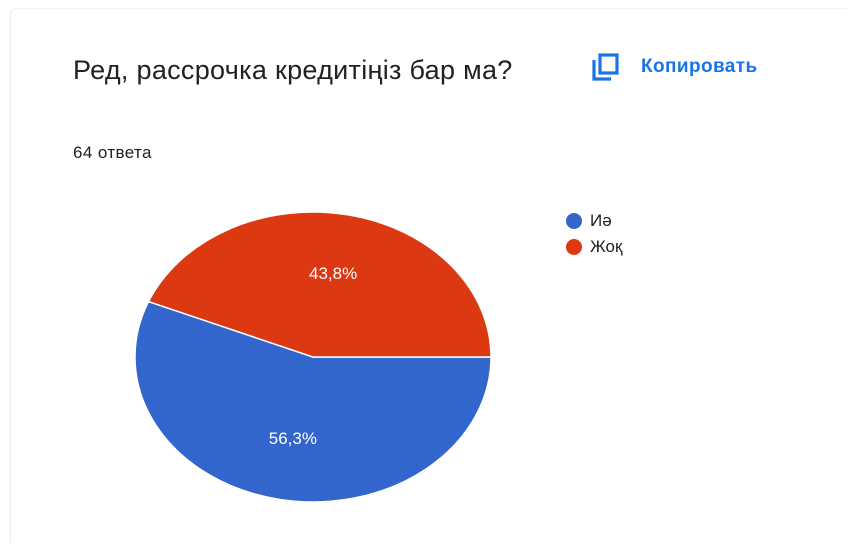 This screenshot has width=848, height=544. I want to click on copy-icon, so click(606, 67).